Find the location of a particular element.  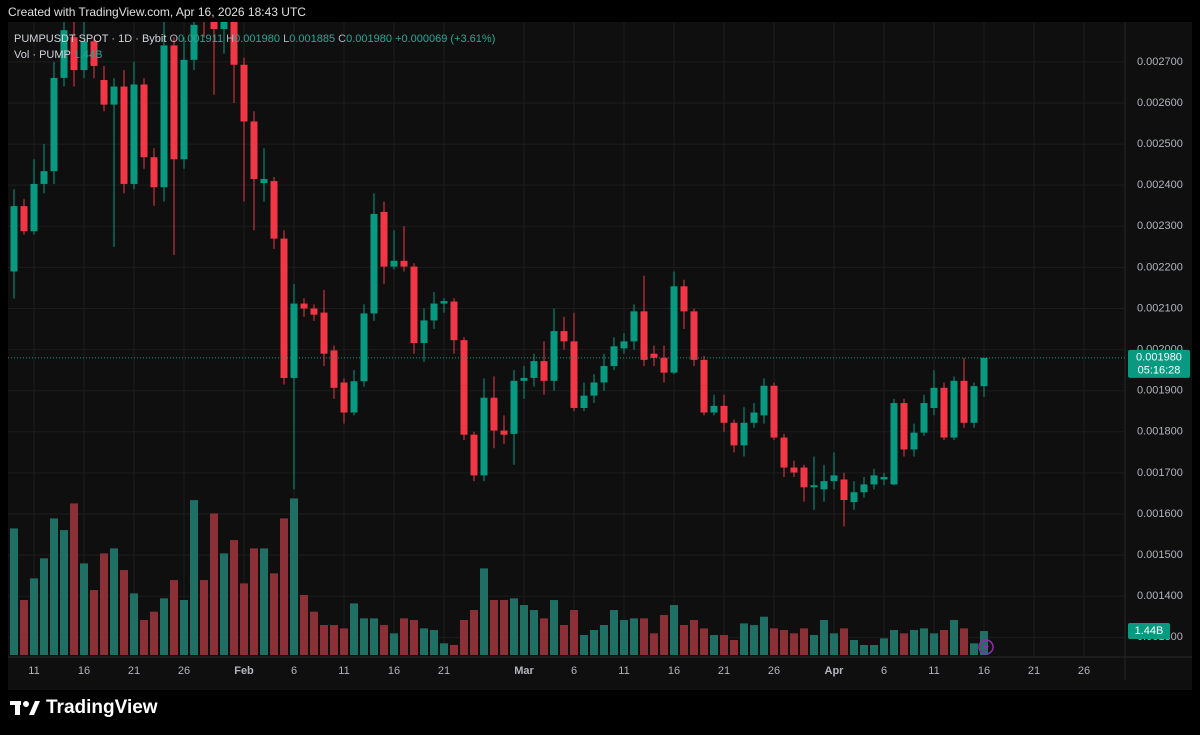

legend-volume: Vol · PUMP 1.44B is located at coordinates (254, 55).